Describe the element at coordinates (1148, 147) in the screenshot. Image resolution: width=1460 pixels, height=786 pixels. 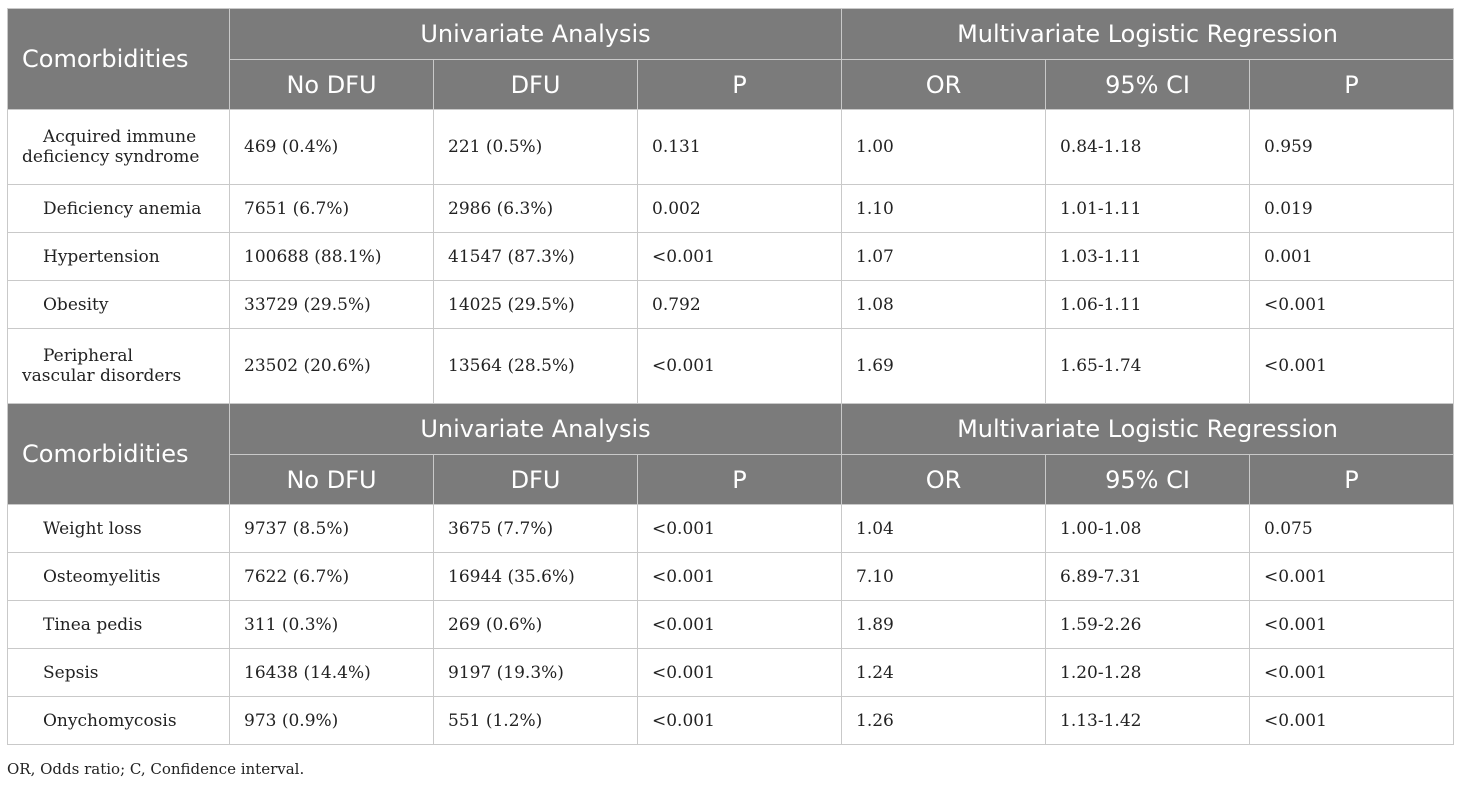
I see `cell-ci: 0.84-1.18` at that location.